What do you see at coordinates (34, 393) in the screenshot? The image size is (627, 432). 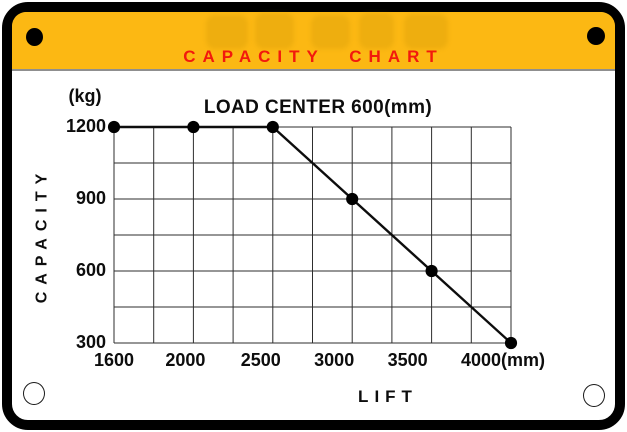 I see `mounting-hole-bottom-left` at bounding box center [34, 393].